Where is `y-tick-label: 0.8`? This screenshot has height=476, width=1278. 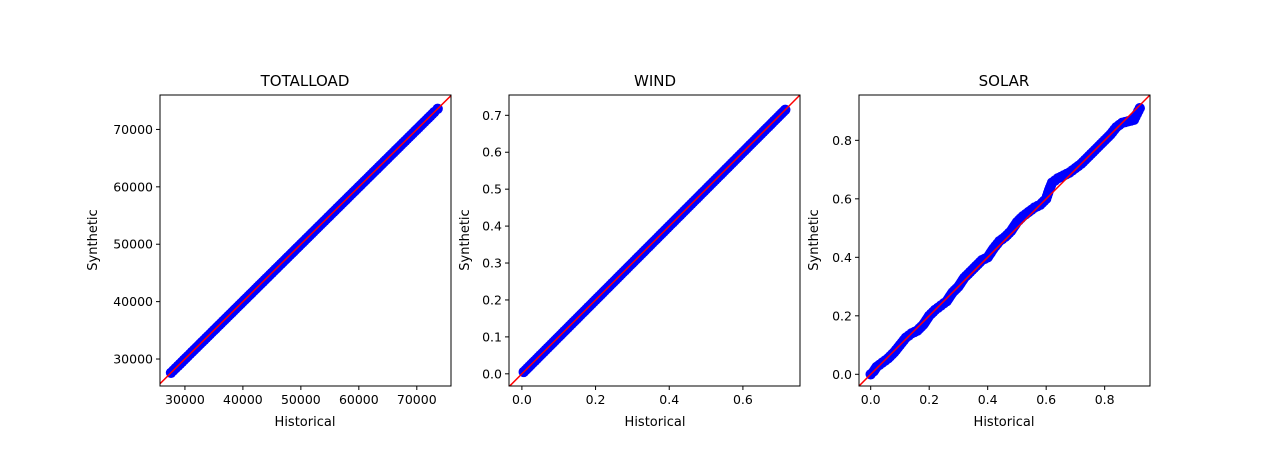
y-tick-label: 0.8 is located at coordinates (842, 140).